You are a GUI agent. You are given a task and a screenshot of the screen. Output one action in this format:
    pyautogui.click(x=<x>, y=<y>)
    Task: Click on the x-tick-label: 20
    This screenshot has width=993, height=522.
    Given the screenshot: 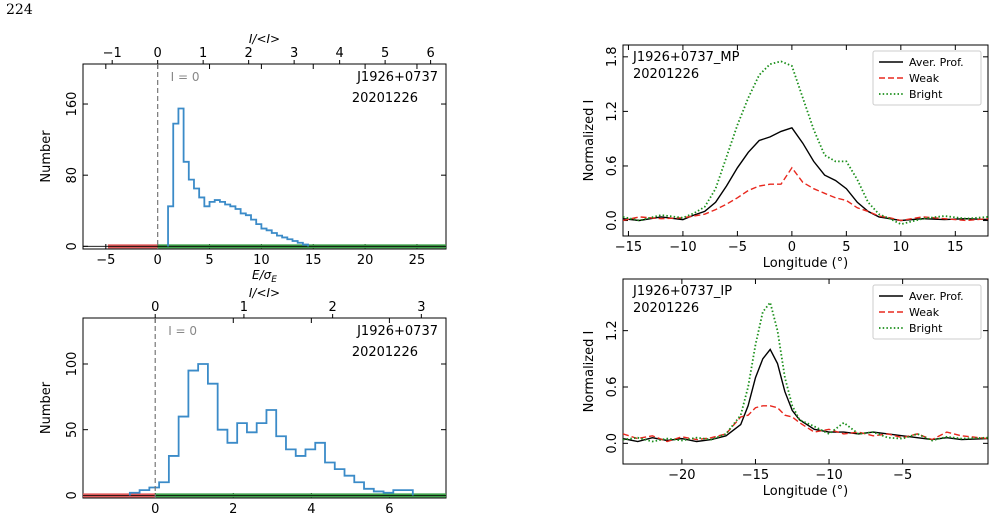 What is the action you would take?
    pyautogui.click(x=365, y=260)
    